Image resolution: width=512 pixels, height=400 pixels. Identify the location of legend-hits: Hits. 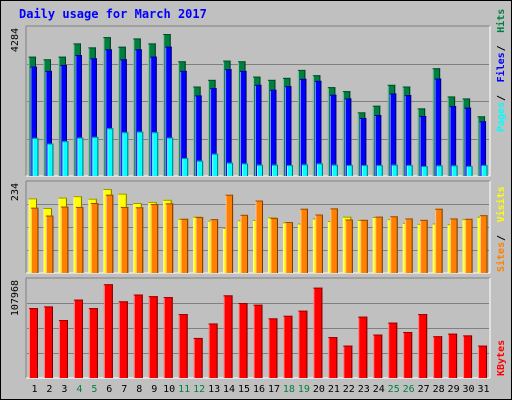
(501, 21).